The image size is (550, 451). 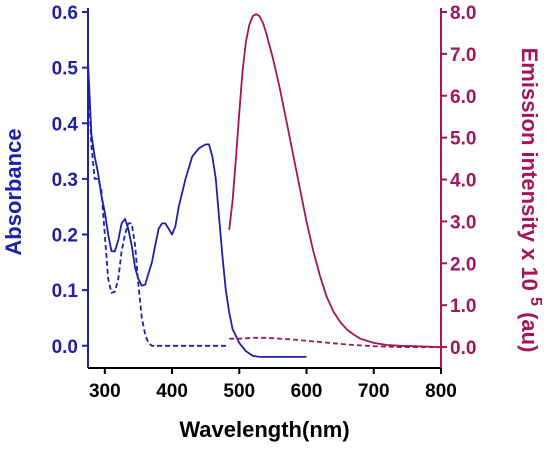 I want to click on y-right-tick-label: 2.0, so click(x=463, y=264).